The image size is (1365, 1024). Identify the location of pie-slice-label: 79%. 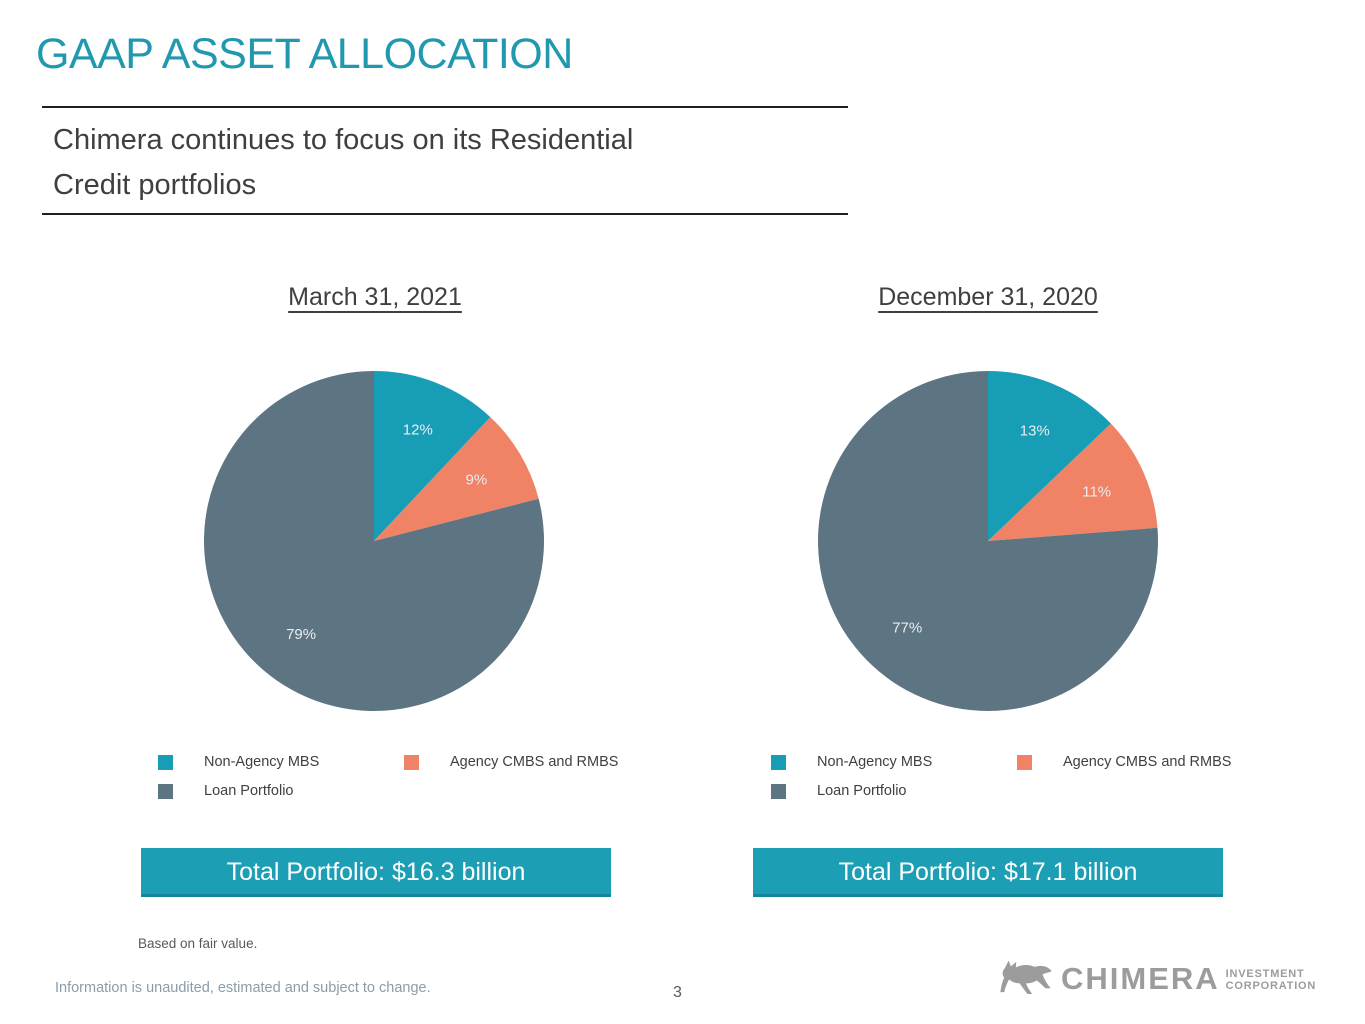
(301, 634).